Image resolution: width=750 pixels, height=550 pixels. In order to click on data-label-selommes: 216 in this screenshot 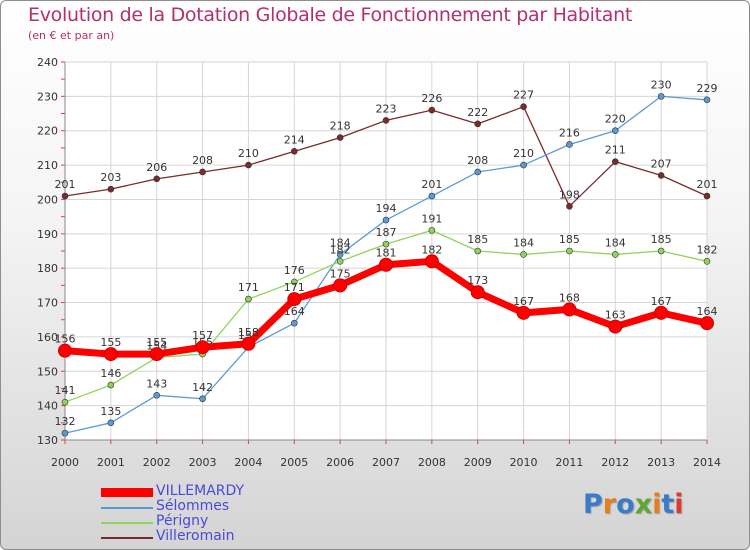, I will do `click(569, 132)`.